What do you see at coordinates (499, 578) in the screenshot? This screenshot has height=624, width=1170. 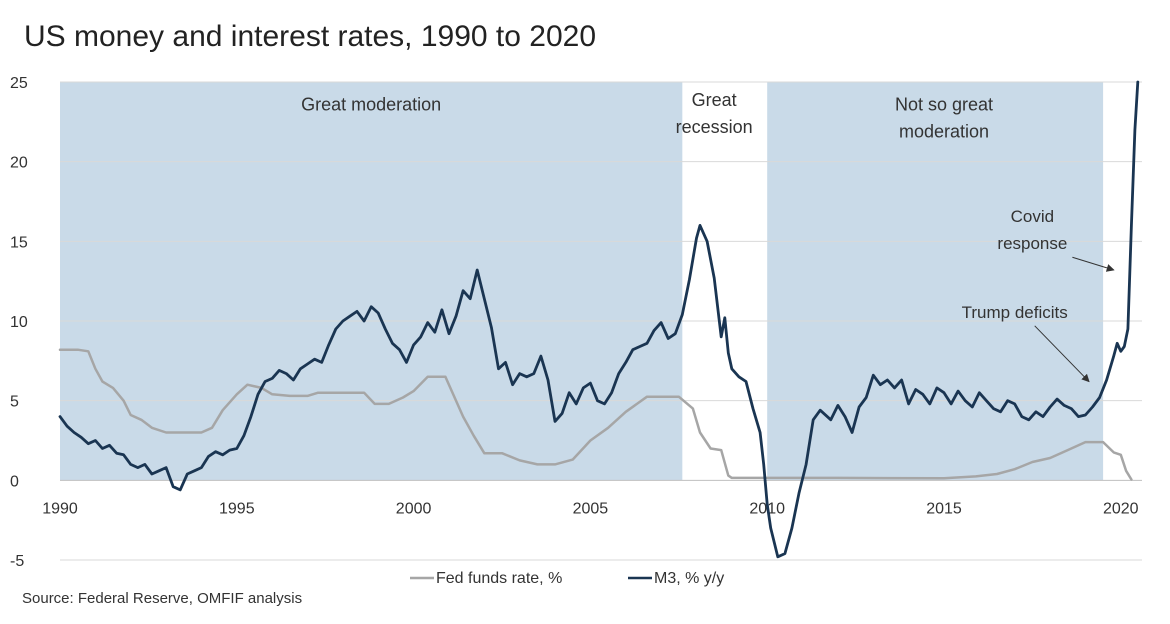 I see `legend-label-0: Fed funds rate, %` at bounding box center [499, 578].